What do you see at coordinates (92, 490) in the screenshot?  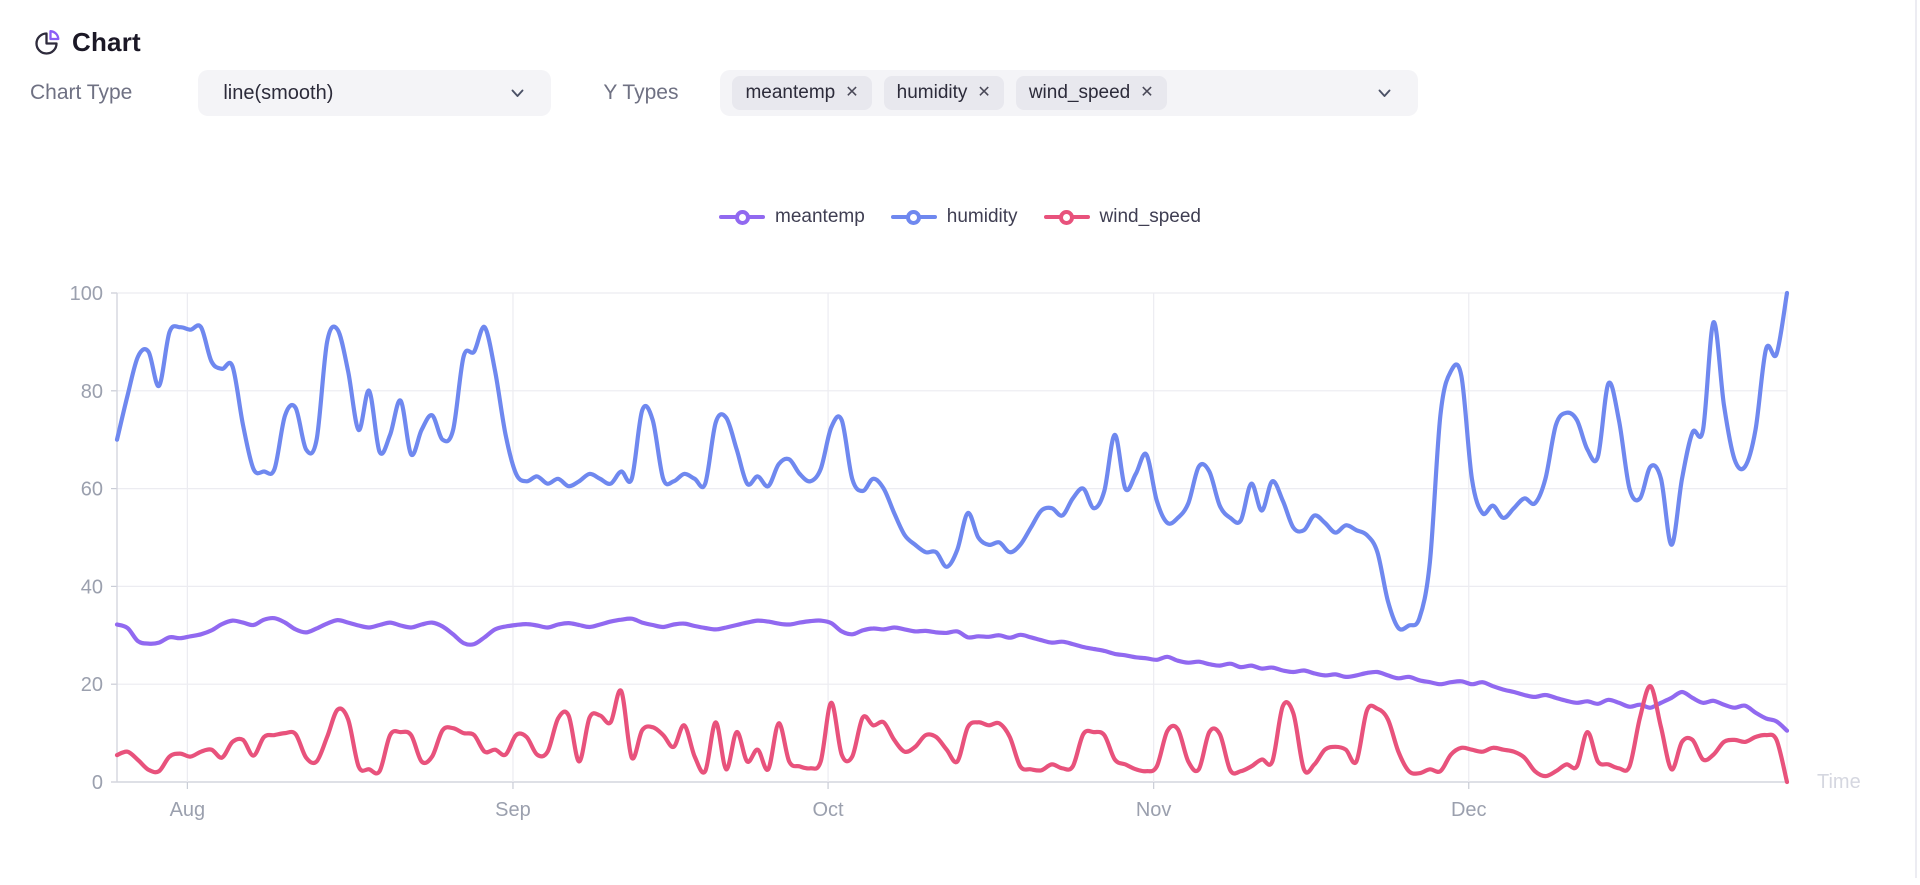 I see `svg-text: 60` at bounding box center [92, 490].